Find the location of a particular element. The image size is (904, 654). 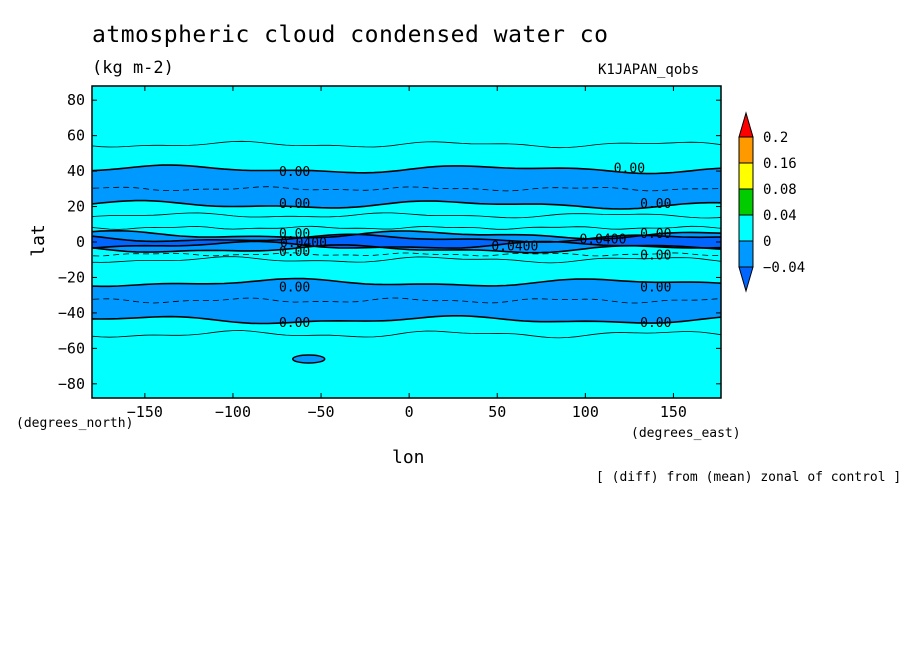

x-axis-label: lon is located at coordinates (408, 457).